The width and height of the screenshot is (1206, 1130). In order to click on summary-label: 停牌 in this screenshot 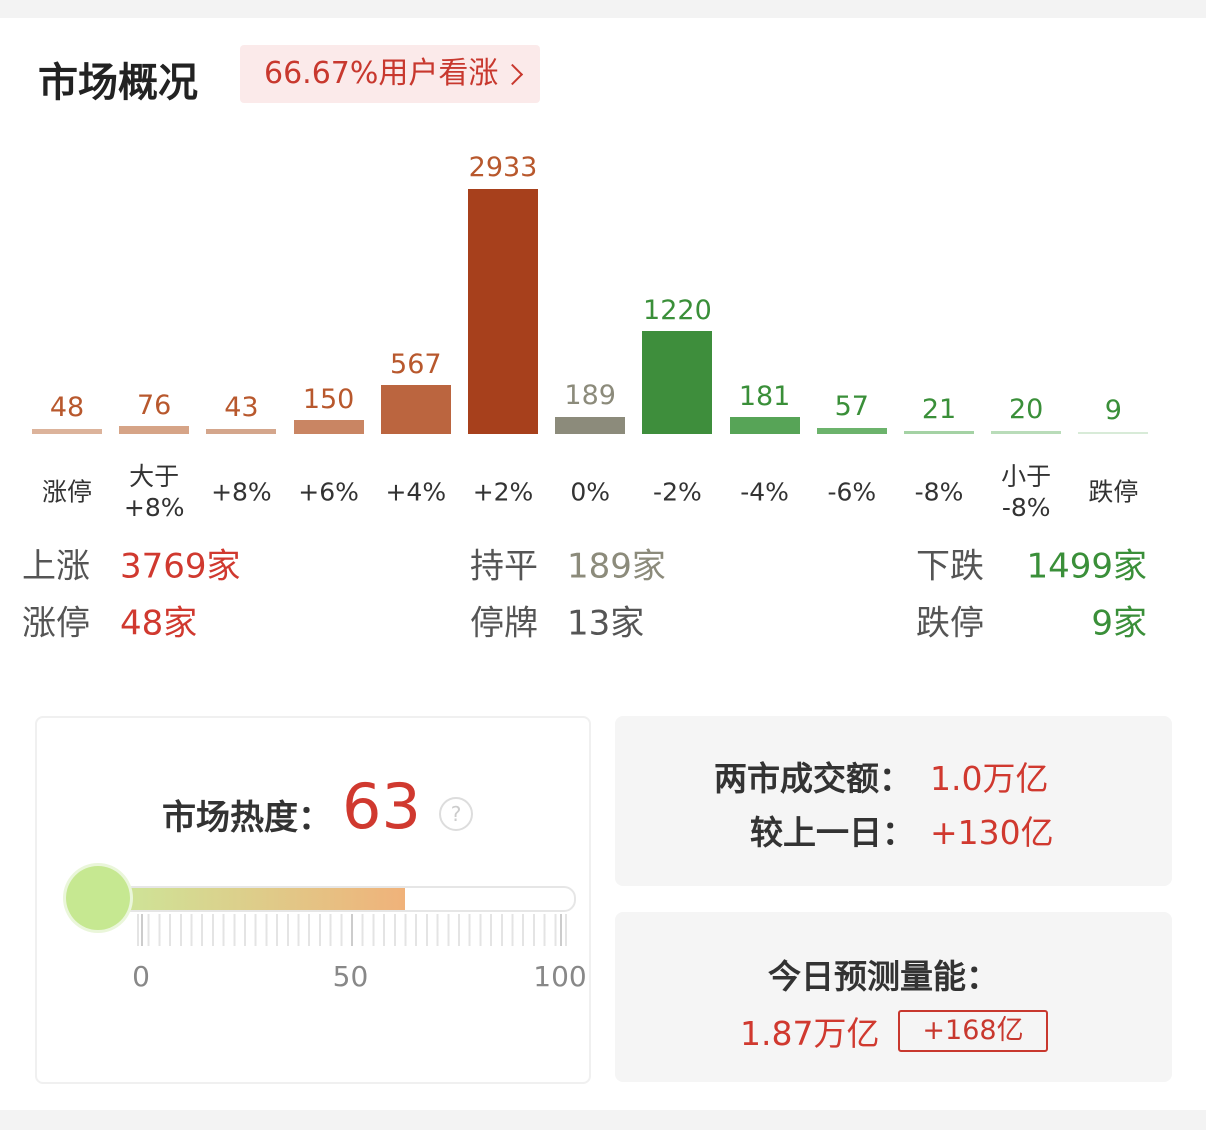, I will do `click(504, 623)`.